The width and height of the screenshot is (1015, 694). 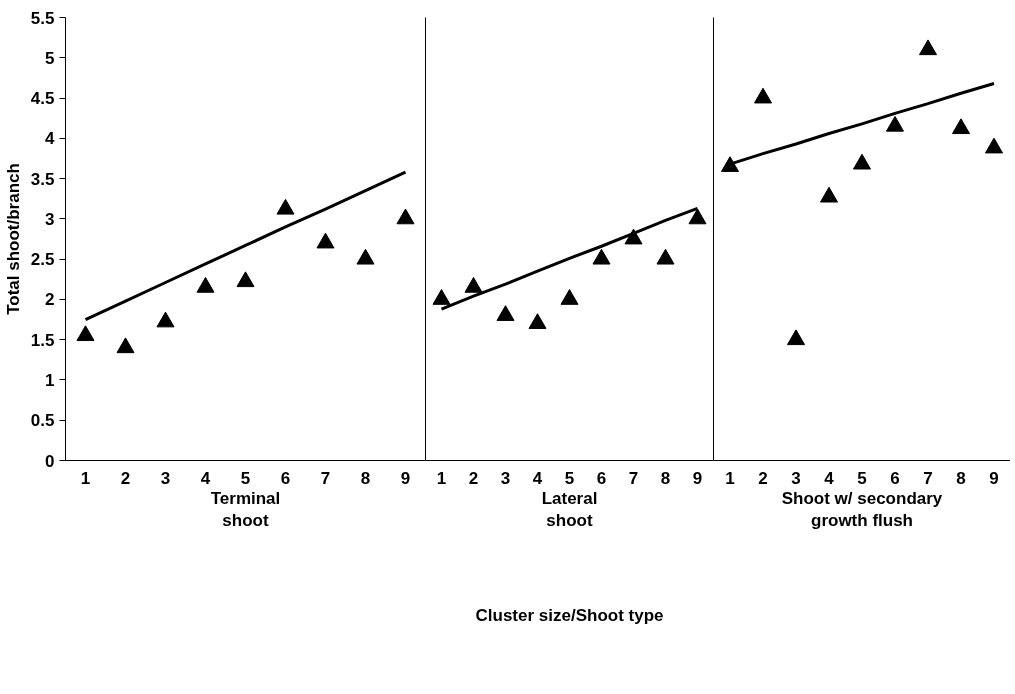 I want to click on y-tick-label: 4.5, so click(x=42, y=99).